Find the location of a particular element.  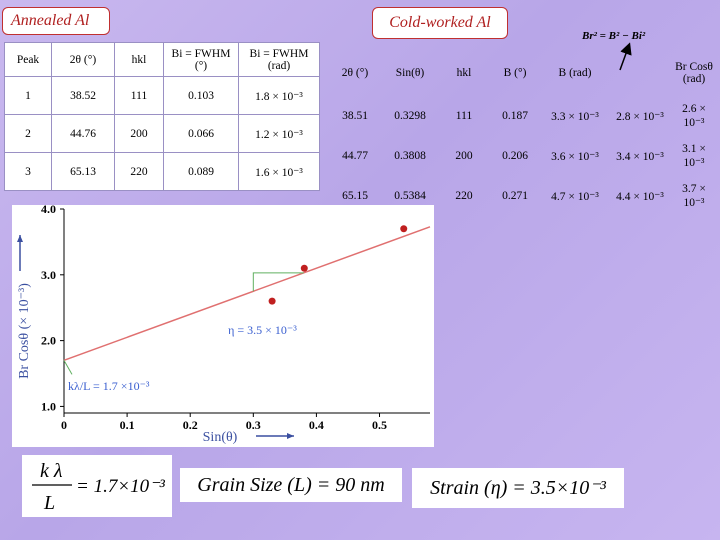

strain-box: Strain (η) = 3.5×10⁻³ is located at coordinates (518, 488).